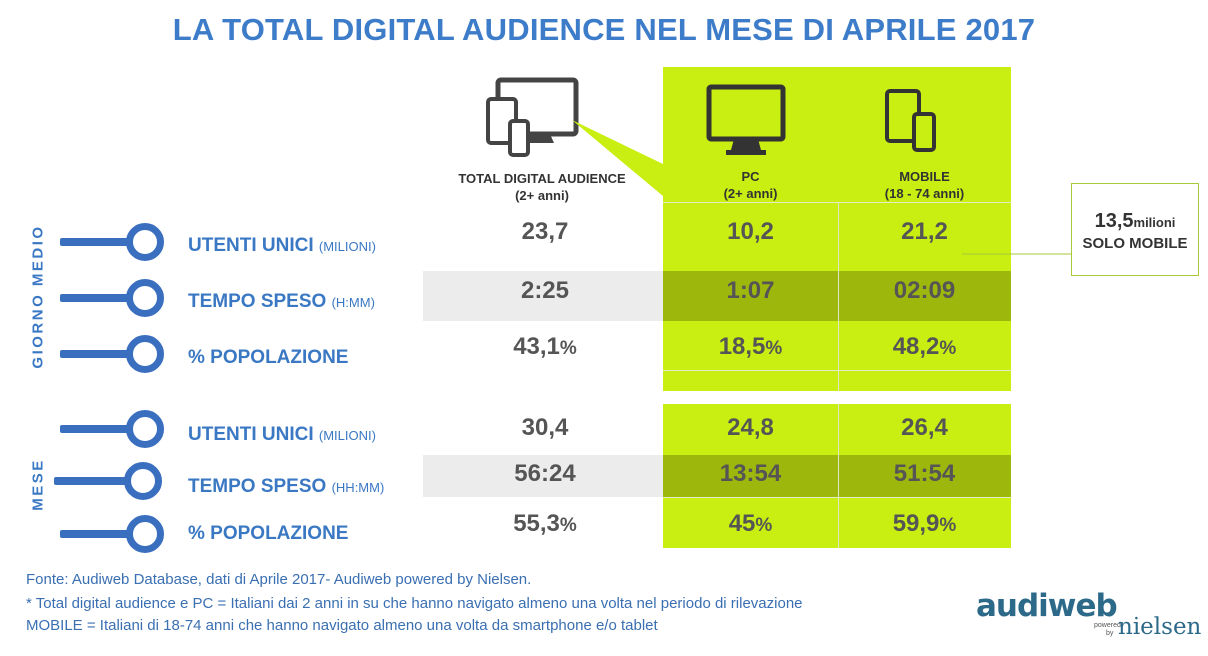 The image size is (1208, 656). Describe the element at coordinates (924, 231) in the screenshot. I see `cell-value: 21,2` at that location.